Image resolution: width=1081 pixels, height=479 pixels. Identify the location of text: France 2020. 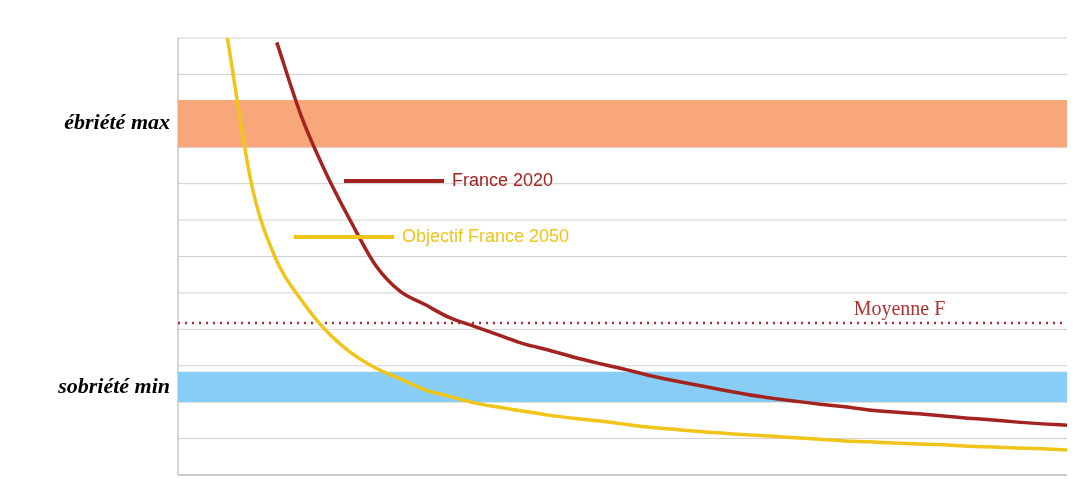
(503, 180).